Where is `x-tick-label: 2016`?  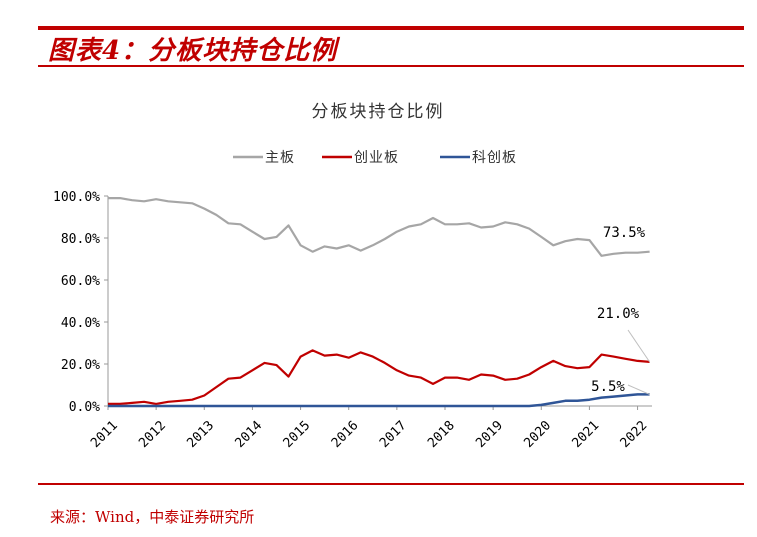
x-tick-label: 2016 is located at coordinates (345, 434).